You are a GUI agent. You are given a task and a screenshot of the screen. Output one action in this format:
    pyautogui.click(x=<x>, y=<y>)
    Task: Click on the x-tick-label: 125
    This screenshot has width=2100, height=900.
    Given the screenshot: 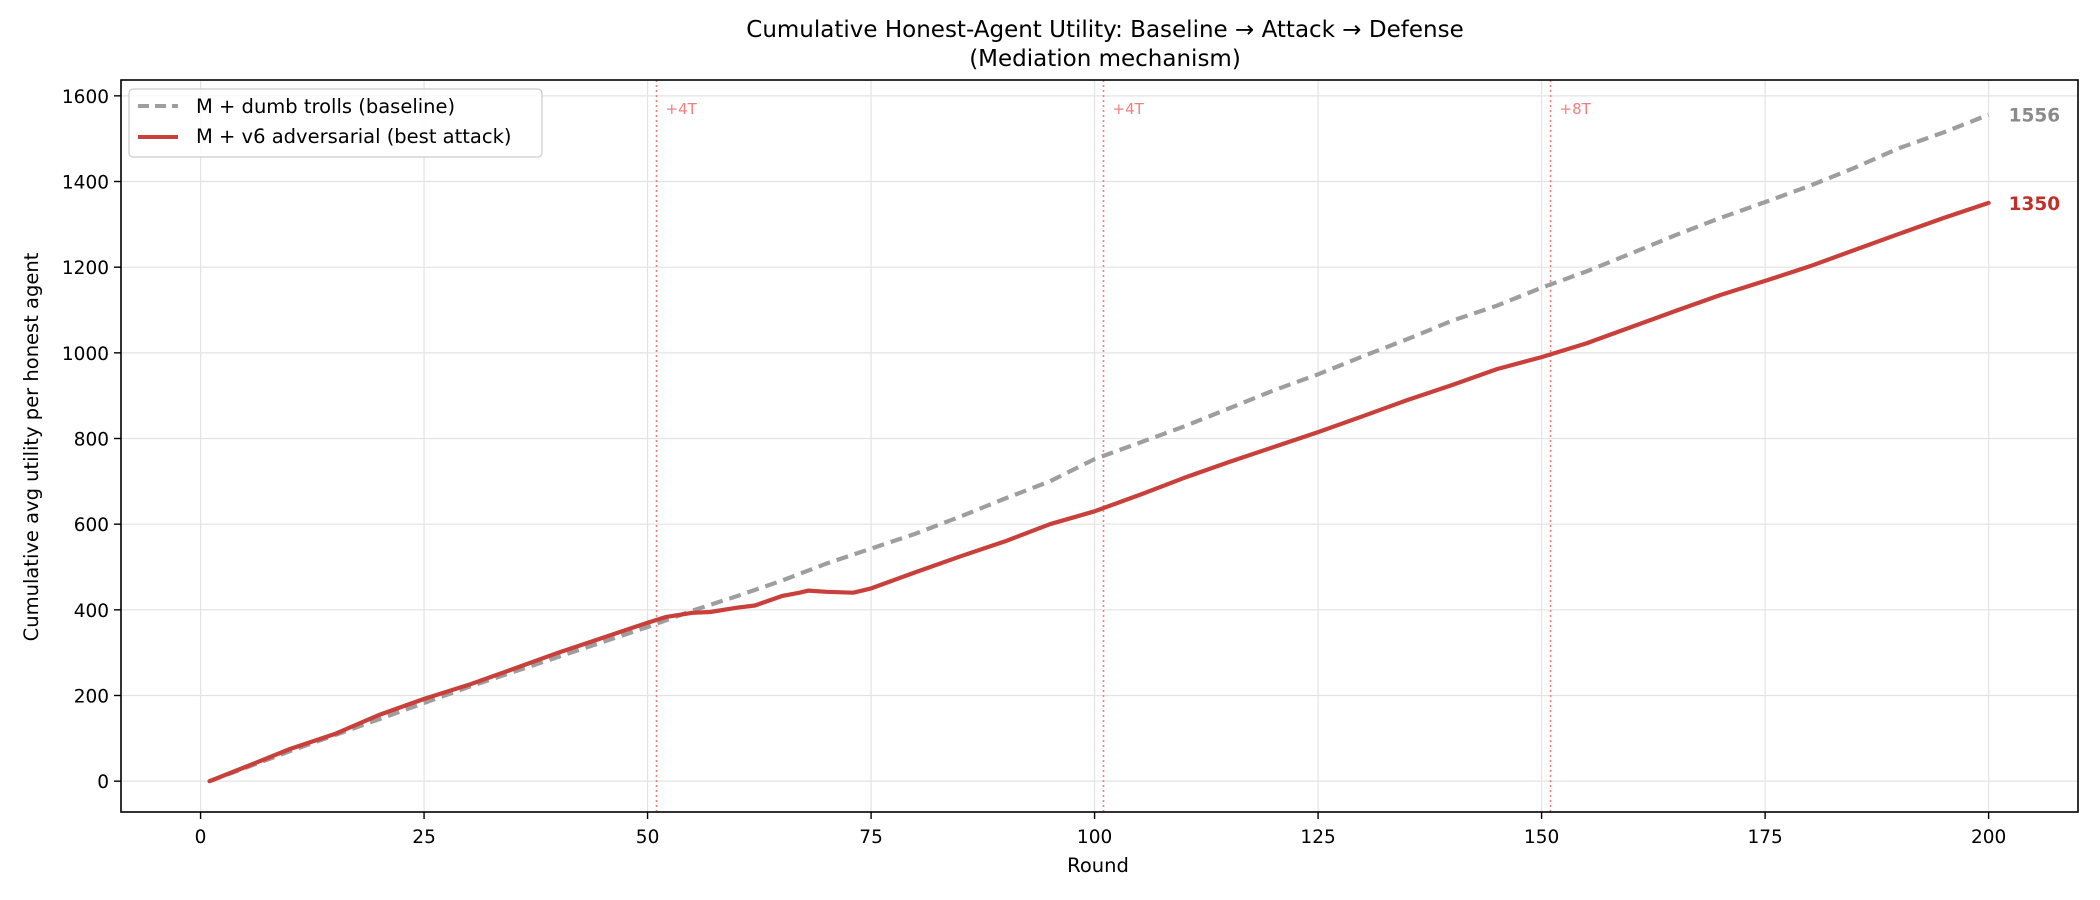 What is the action you would take?
    pyautogui.click(x=1317, y=837)
    